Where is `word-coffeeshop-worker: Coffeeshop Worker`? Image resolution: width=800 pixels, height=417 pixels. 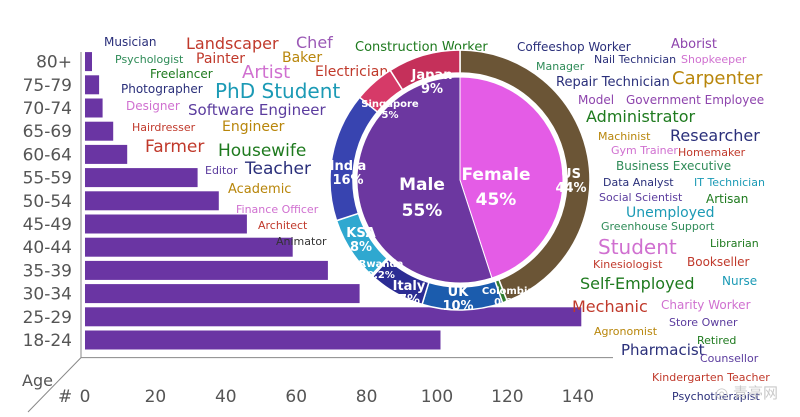 word-coffeeshop-worker: Coffeeshop Worker is located at coordinates (574, 47).